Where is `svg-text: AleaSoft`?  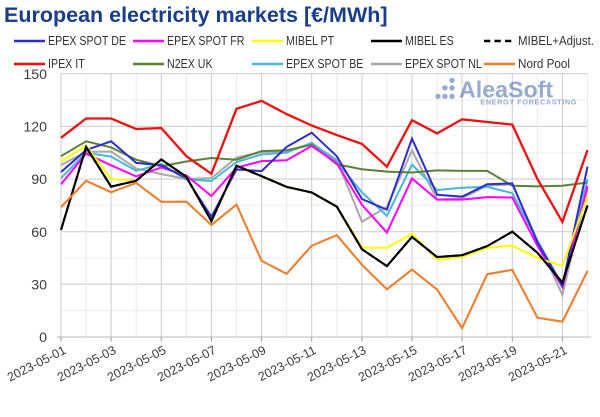
svg-text: AleaSoft is located at coordinates (506, 90).